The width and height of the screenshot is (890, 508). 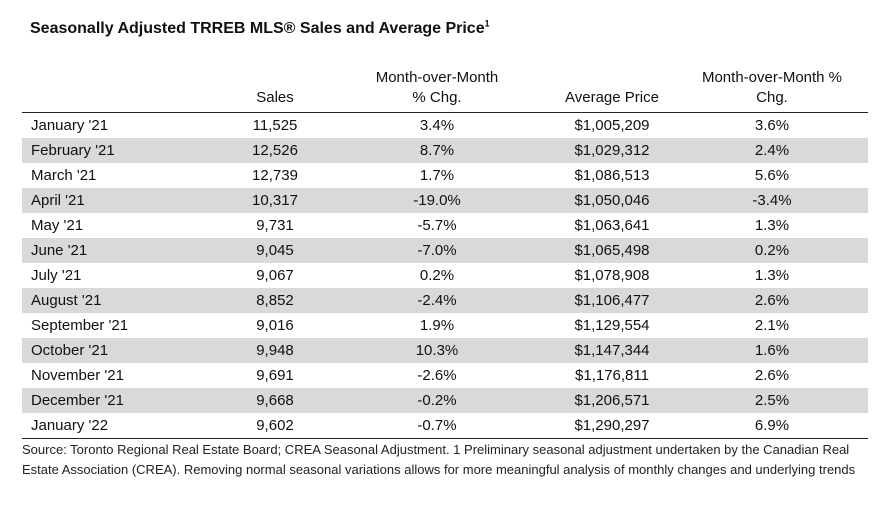 I want to click on month-cell: February '21, so click(x=73, y=150).